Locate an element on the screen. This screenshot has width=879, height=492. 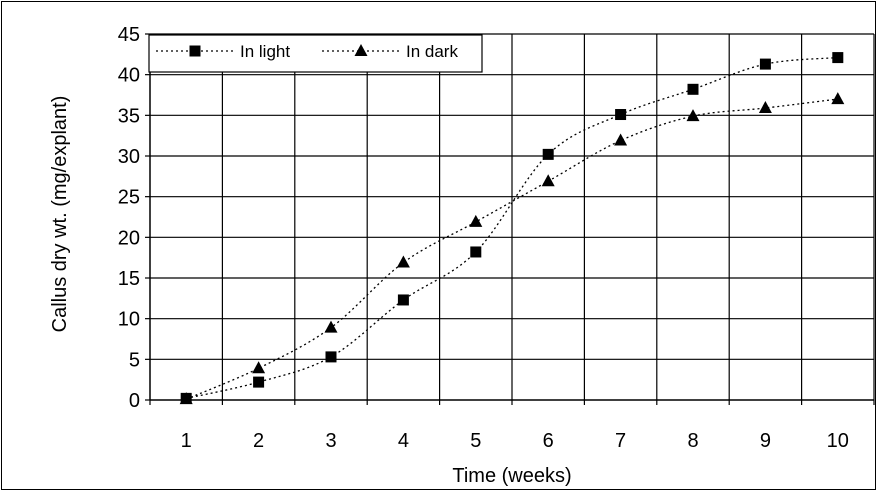
x-tick-label: 6 is located at coordinates (548, 441).